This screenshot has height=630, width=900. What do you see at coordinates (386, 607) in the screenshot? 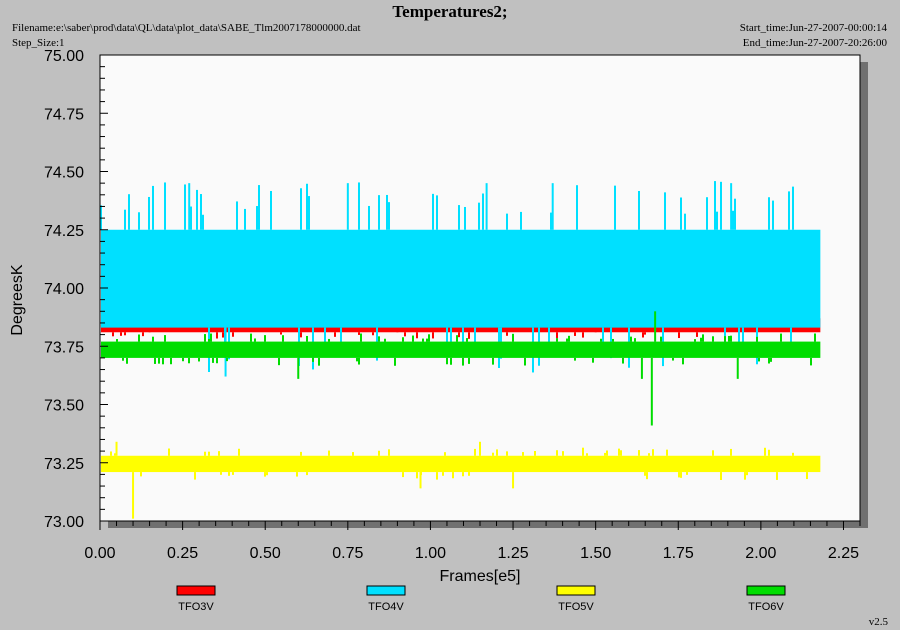
I see `legend-label: TFO4V` at bounding box center [386, 607].